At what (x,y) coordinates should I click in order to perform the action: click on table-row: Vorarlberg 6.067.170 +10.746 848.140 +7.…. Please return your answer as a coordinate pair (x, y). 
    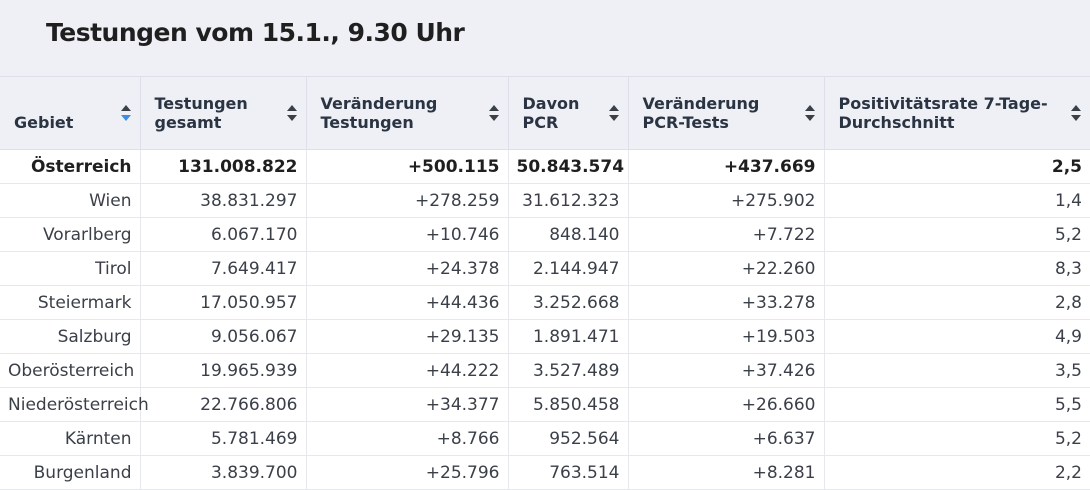
    Looking at the image, I should click on (545, 234).